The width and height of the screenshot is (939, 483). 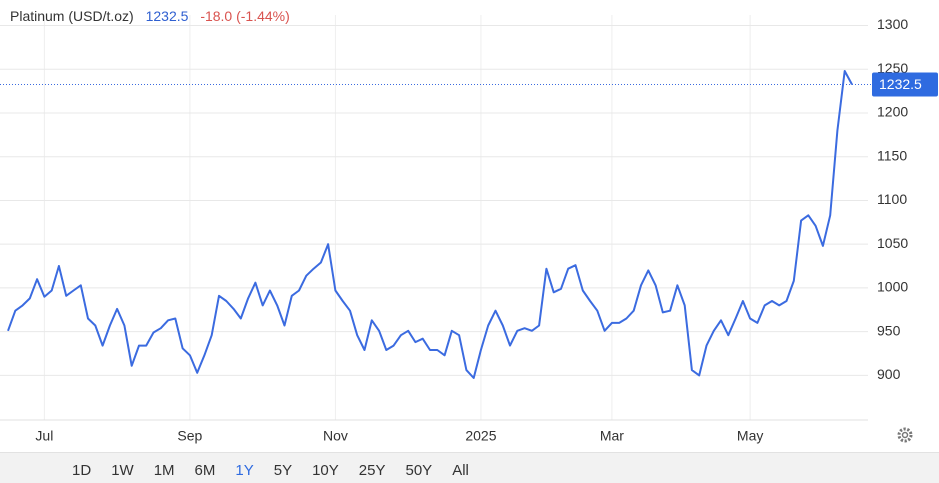 What do you see at coordinates (892, 24) in the screenshot?
I see `y-tick-label: 1300` at bounding box center [892, 24].